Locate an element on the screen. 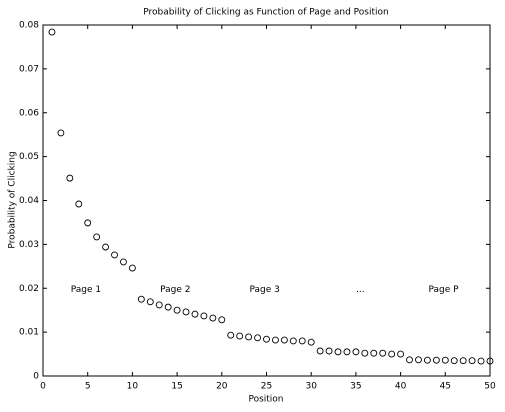 This screenshot has width=505, height=412. x-tick-label: 5 is located at coordinates (88, 387).